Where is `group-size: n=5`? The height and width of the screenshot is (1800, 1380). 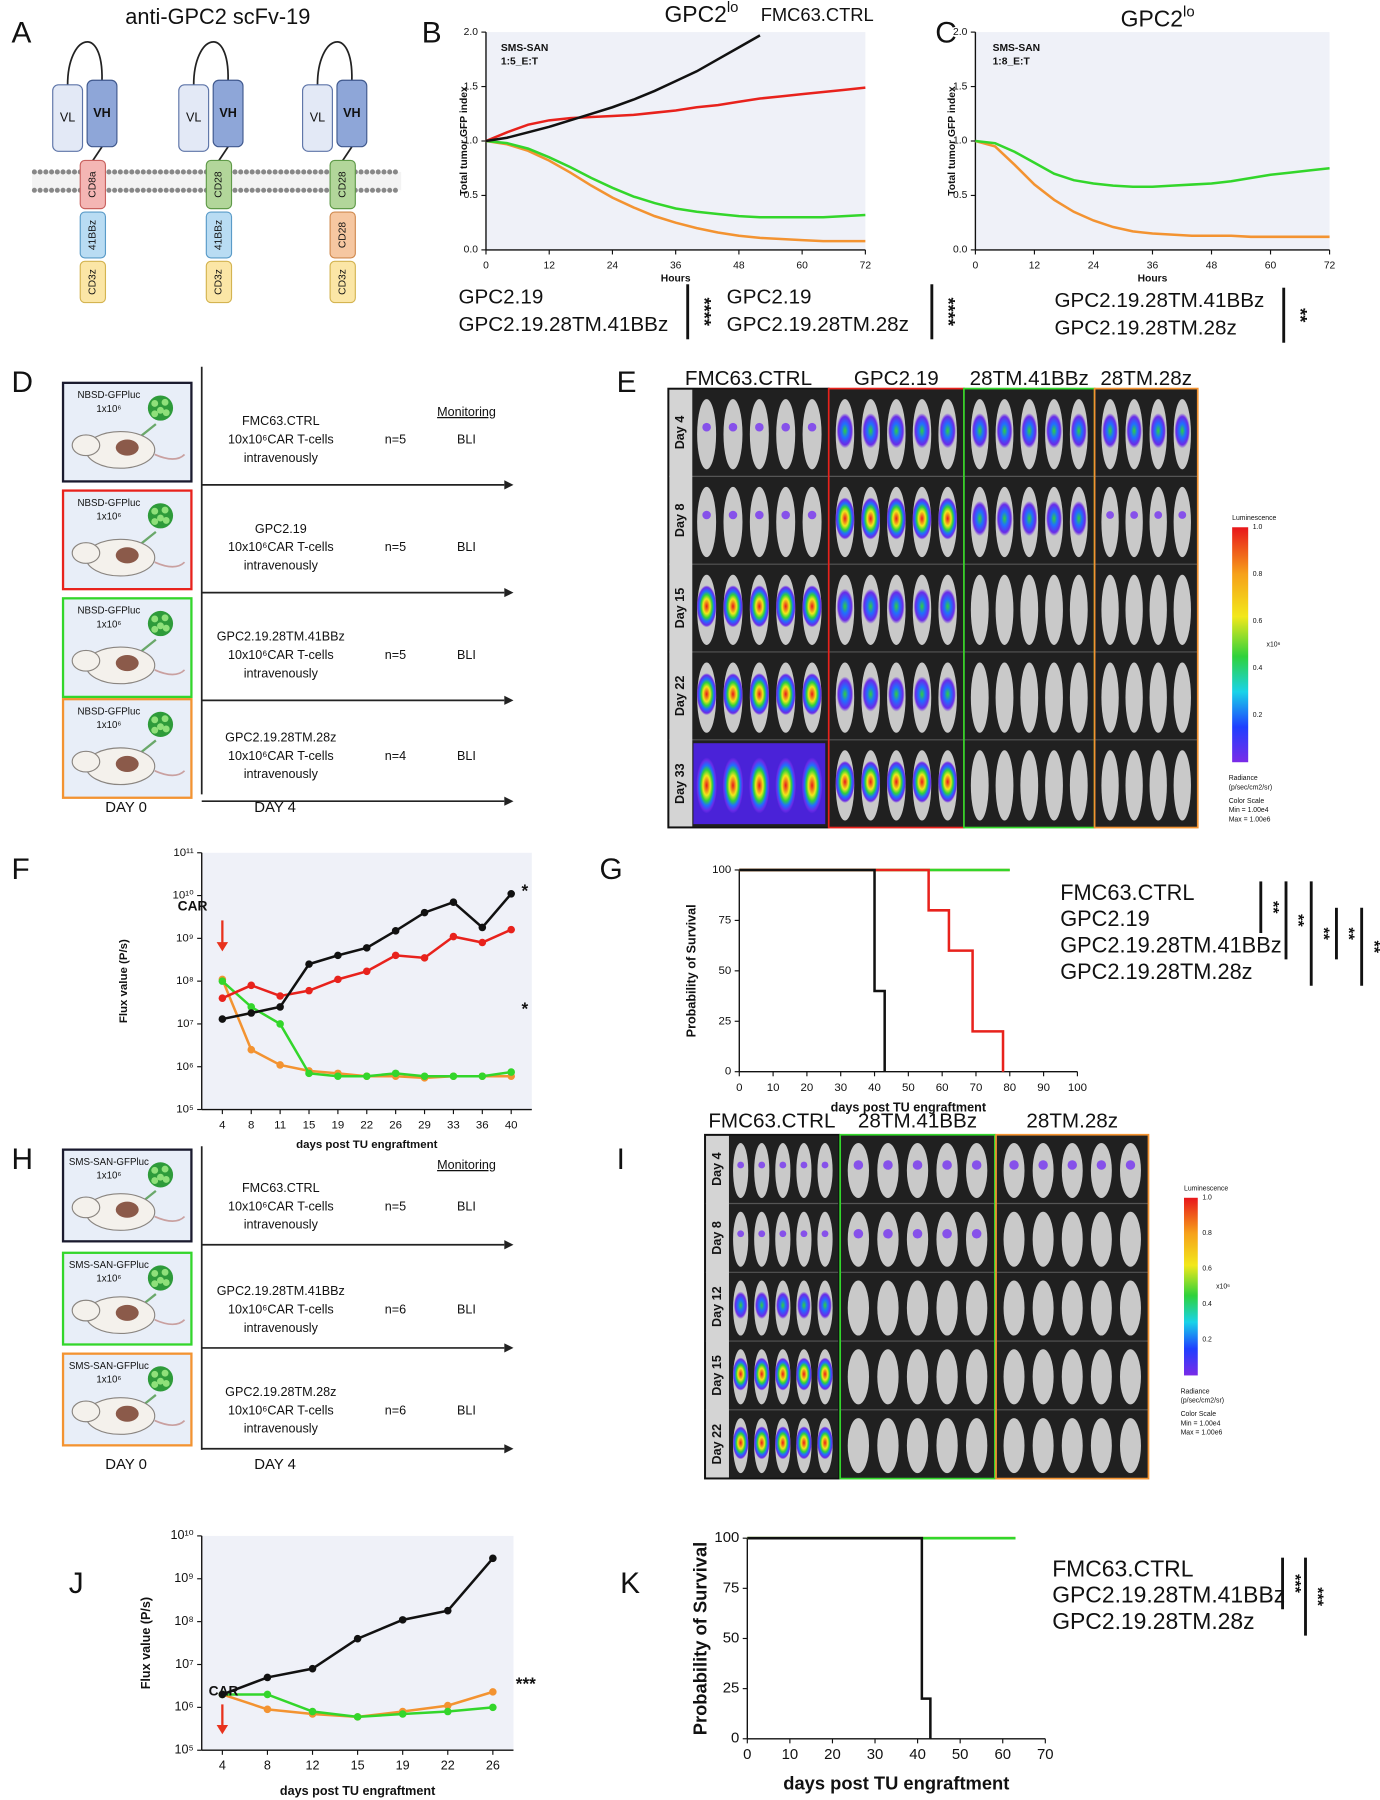 group-size: n=5 is located at coordinates (395, 547).